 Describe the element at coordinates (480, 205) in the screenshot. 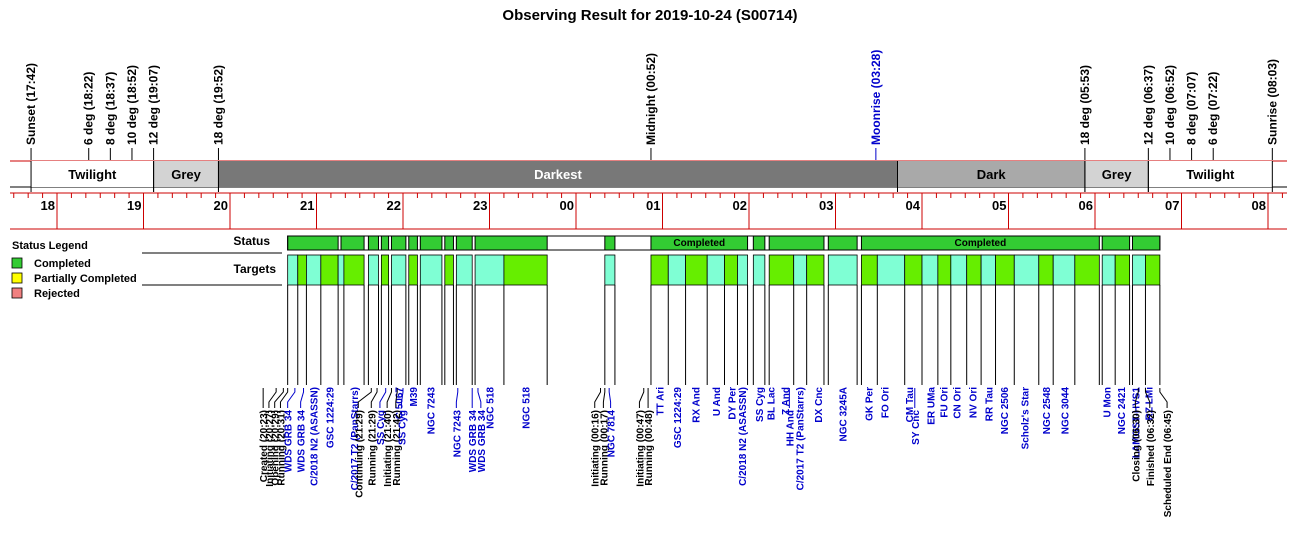

I see `axis-hour-label: 23` at that location.